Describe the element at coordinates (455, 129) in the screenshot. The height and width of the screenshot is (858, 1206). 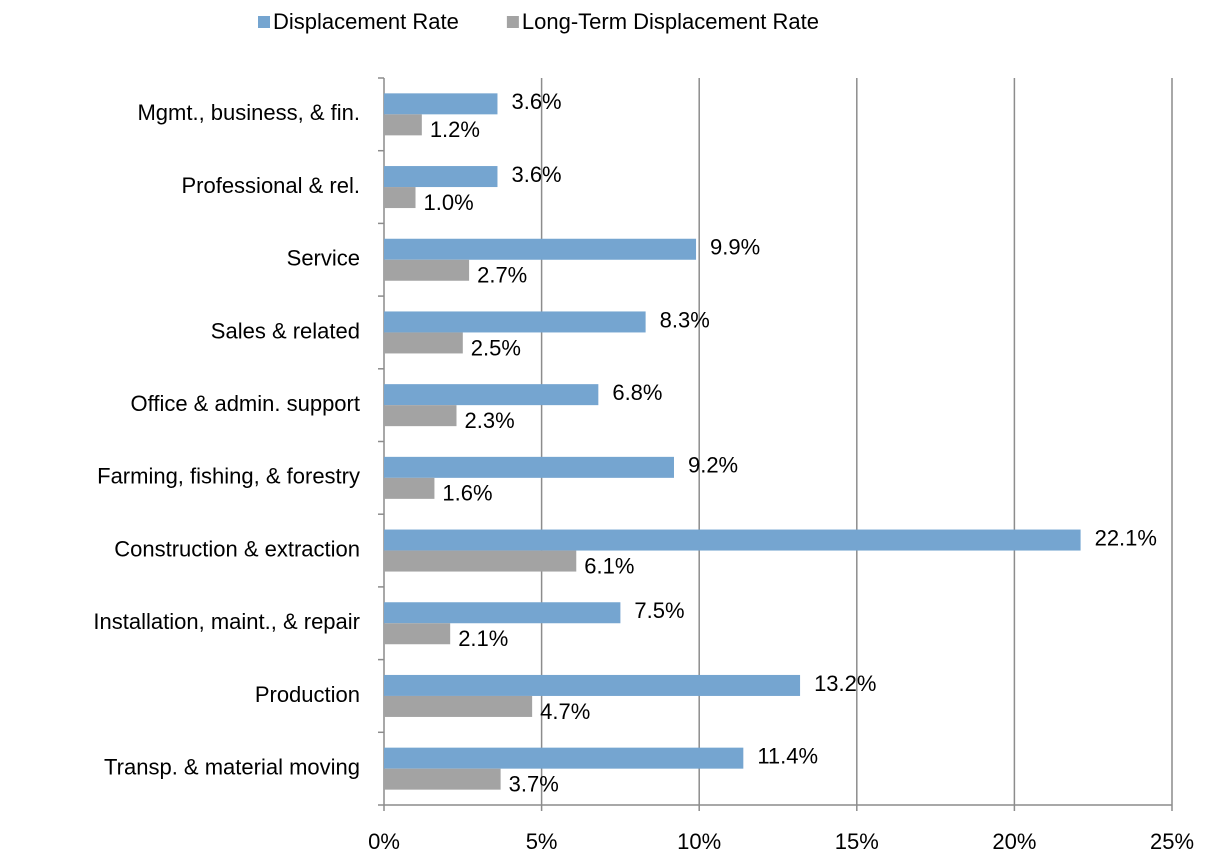
I see `data-label: 1.2%` at that location.